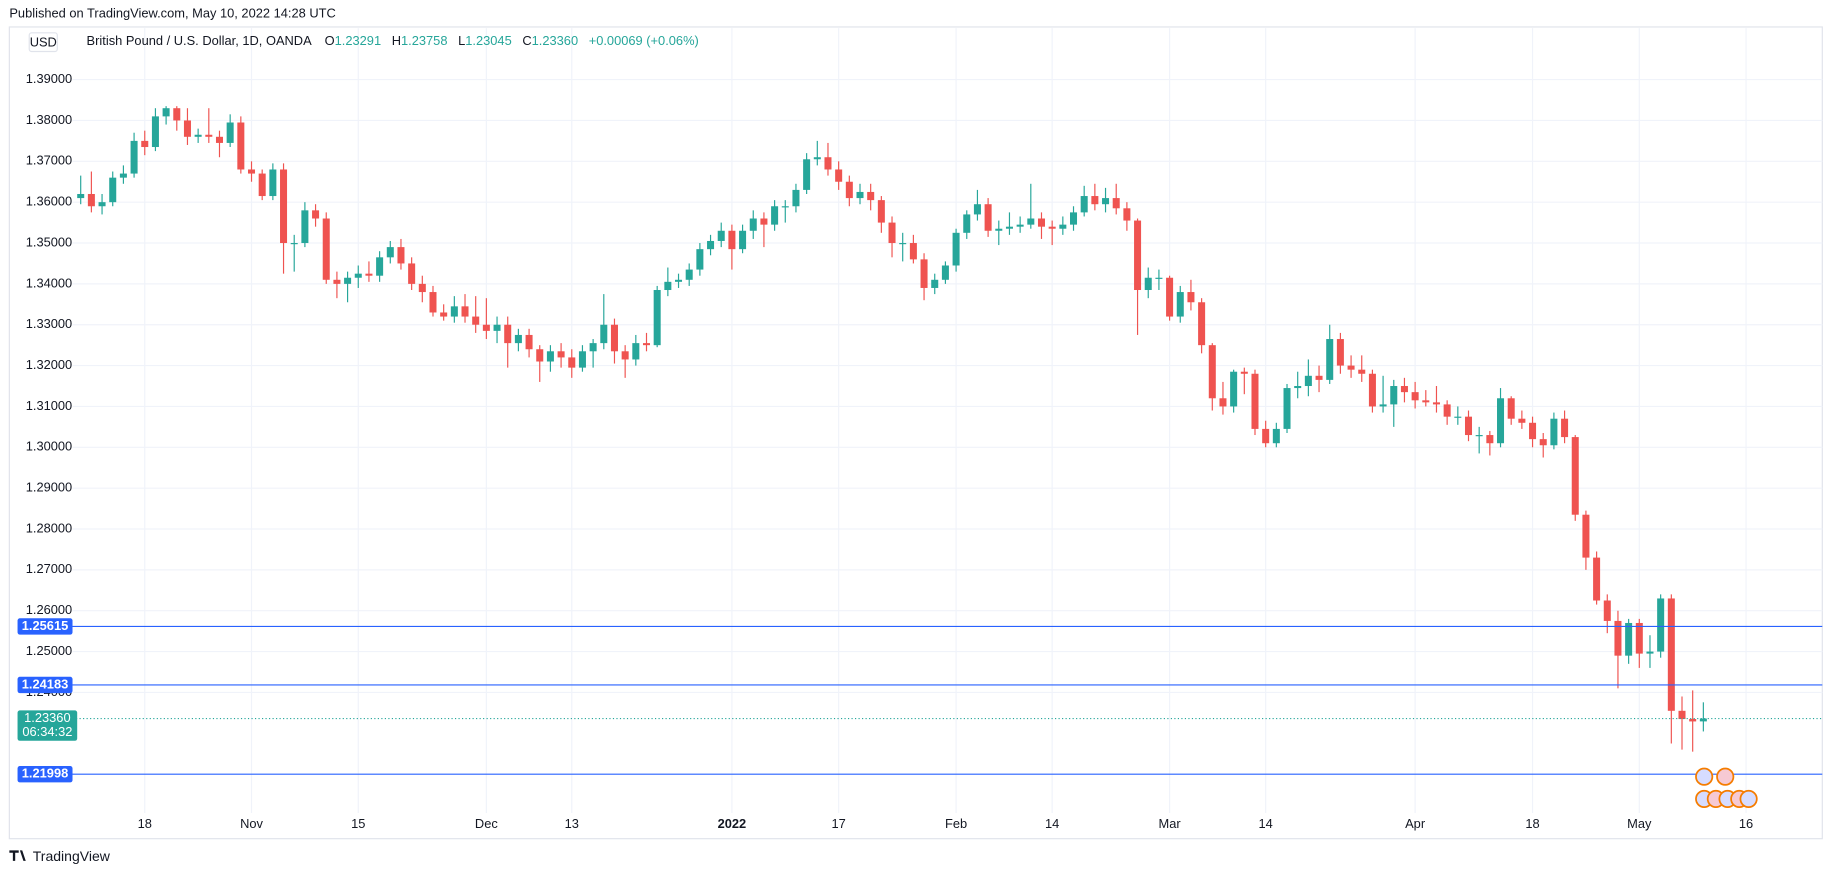 The width and height of the screenshot is (1834, 875). What do you see at coordinates (488, 41) in the screenshot?
I see `legend-low: 1.23045` at bounding box center [488, 41].